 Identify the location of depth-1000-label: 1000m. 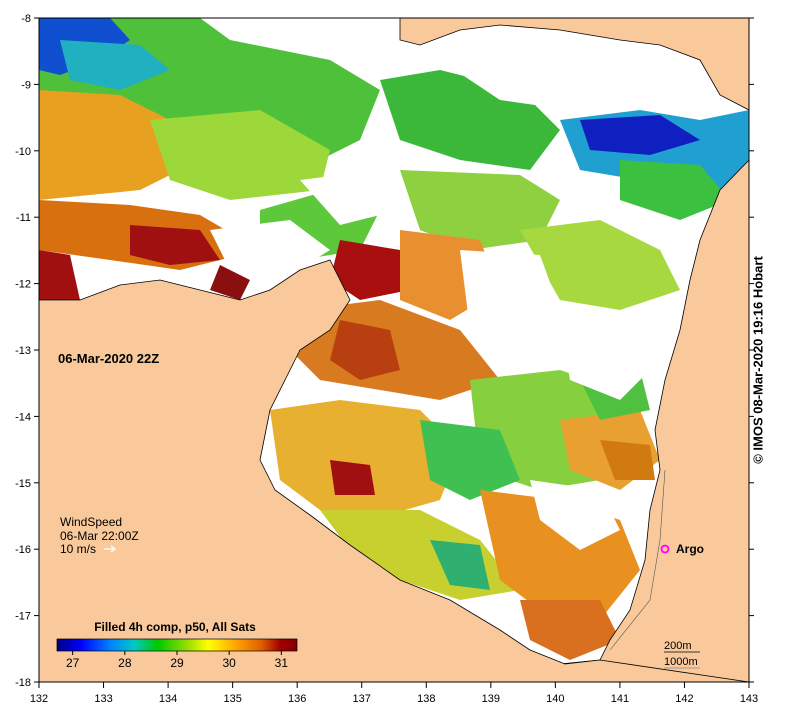
(681, 662).